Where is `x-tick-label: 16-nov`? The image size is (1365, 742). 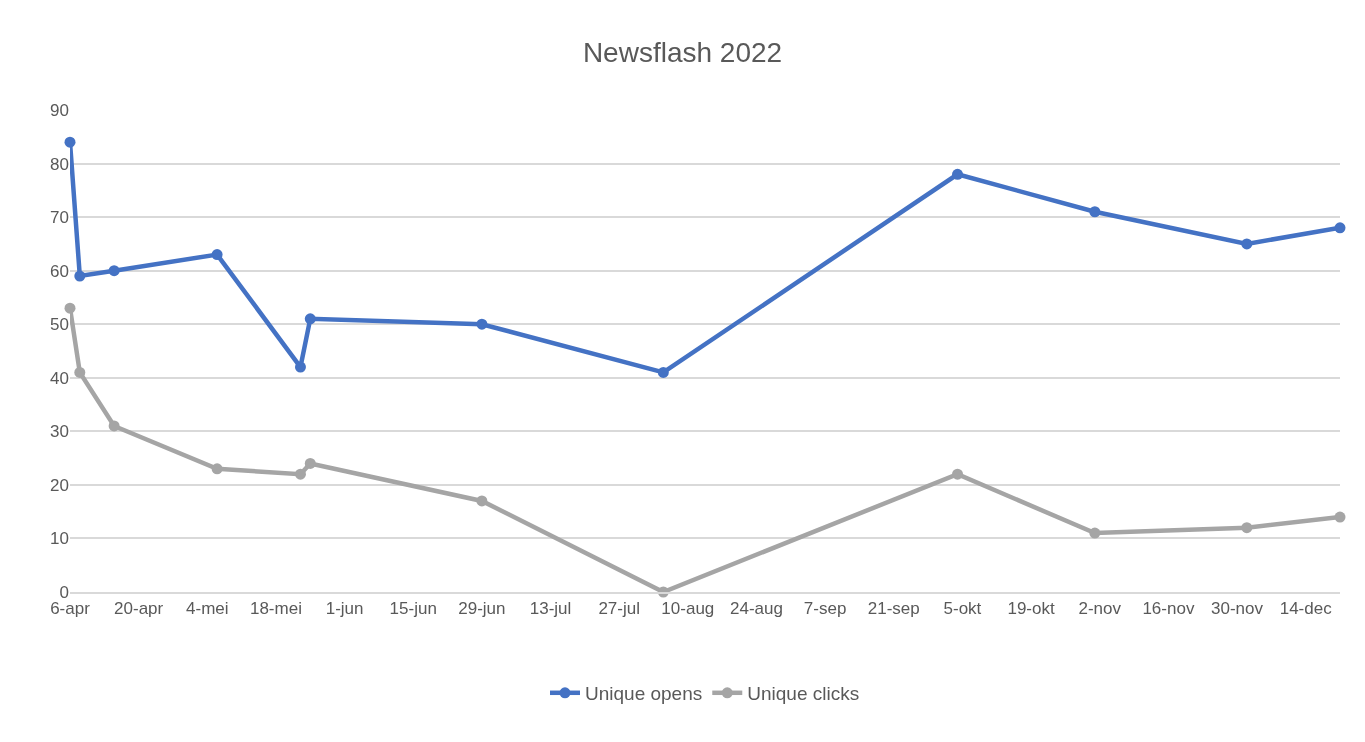 x-tick-label: 16-nov is located at coordinates (1168, 609).